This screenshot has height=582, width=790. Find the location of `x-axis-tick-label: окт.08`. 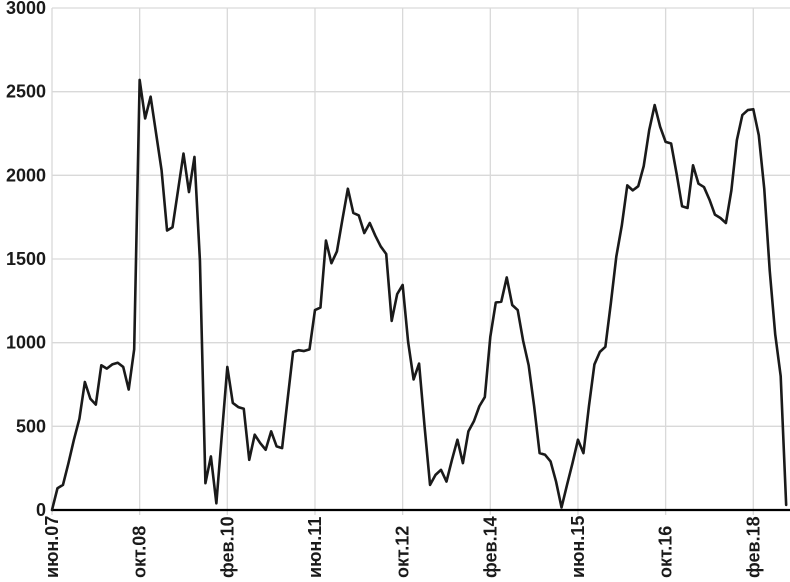

x-axis-tick-label: окт.08 is located at coordinates (140, 552).